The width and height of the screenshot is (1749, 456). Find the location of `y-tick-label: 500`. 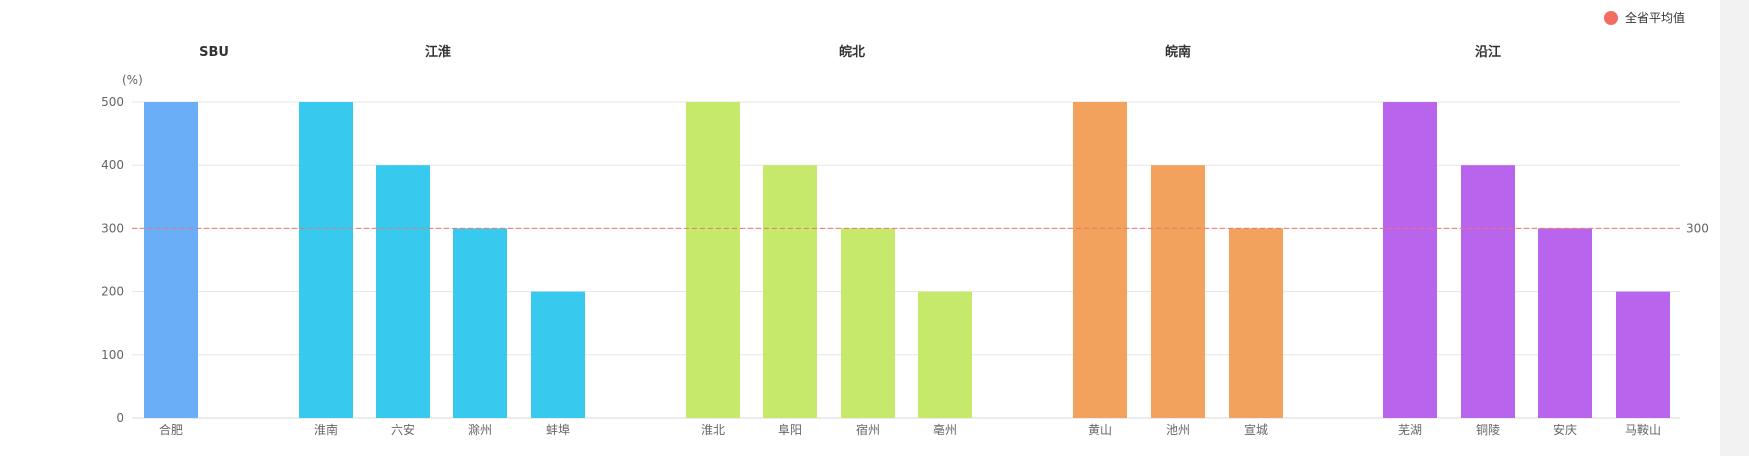

y-tick-label: 500 is located at coordinates (112, 102).